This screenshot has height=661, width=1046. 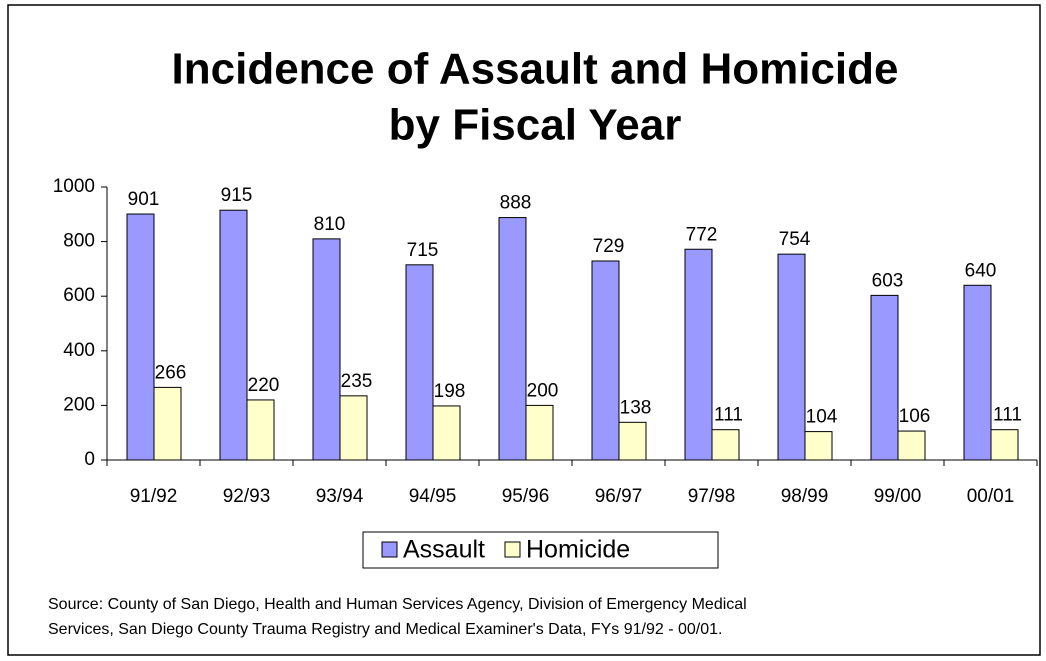 I want to click on y-tick-label: 1000, so click(x=74, y=186).